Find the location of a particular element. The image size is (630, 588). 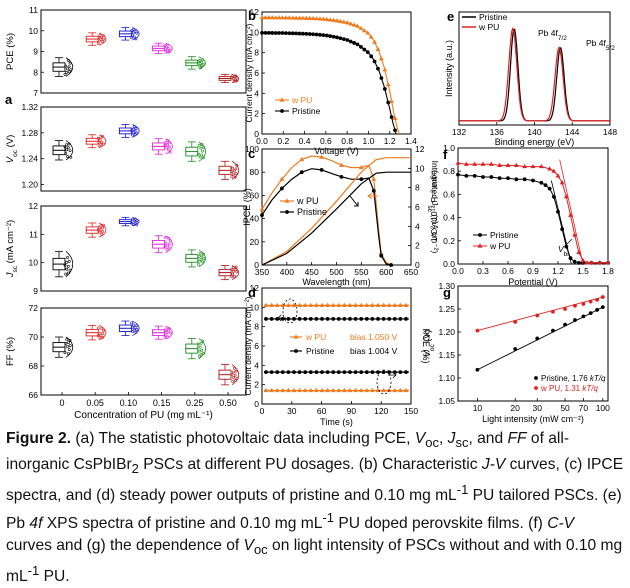

b-xlabel: Voltage (V) is located at coordinates (336, 151).